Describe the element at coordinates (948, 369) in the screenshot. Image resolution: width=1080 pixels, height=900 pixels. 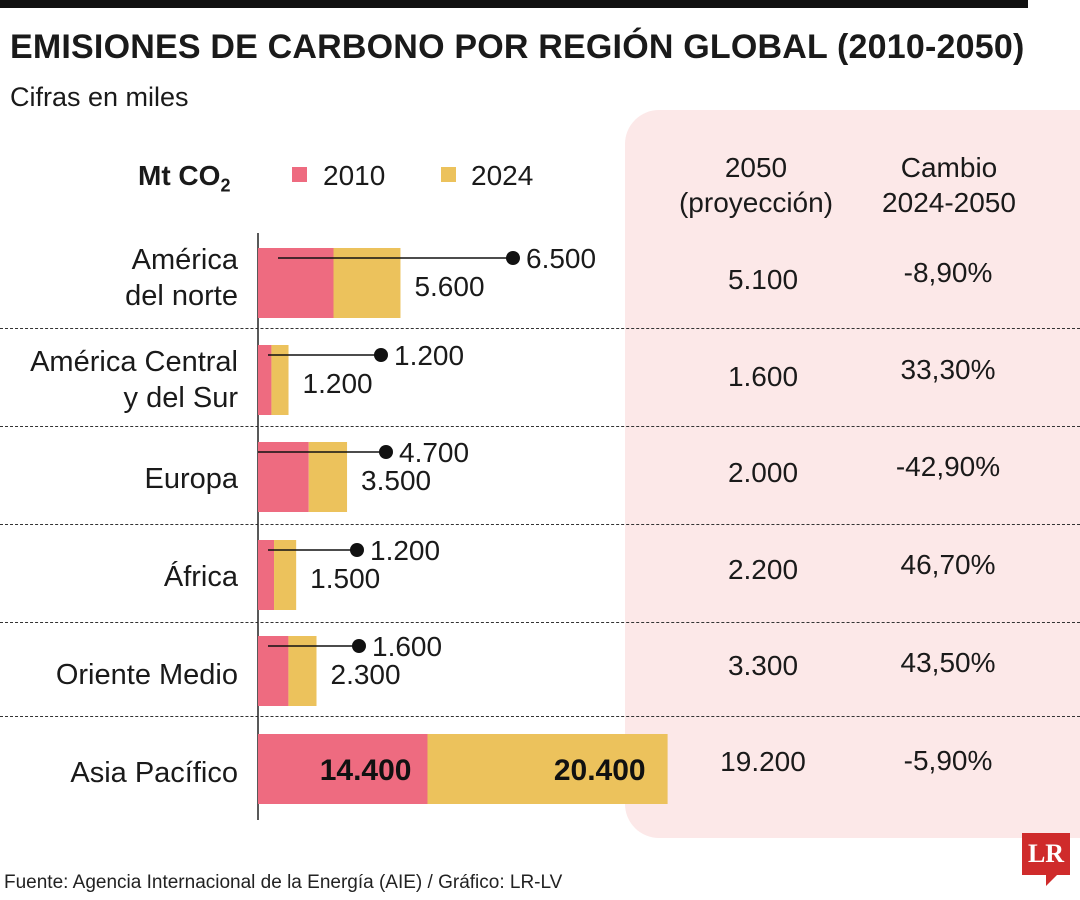
I see `change-cell: 33,30%` at that location.